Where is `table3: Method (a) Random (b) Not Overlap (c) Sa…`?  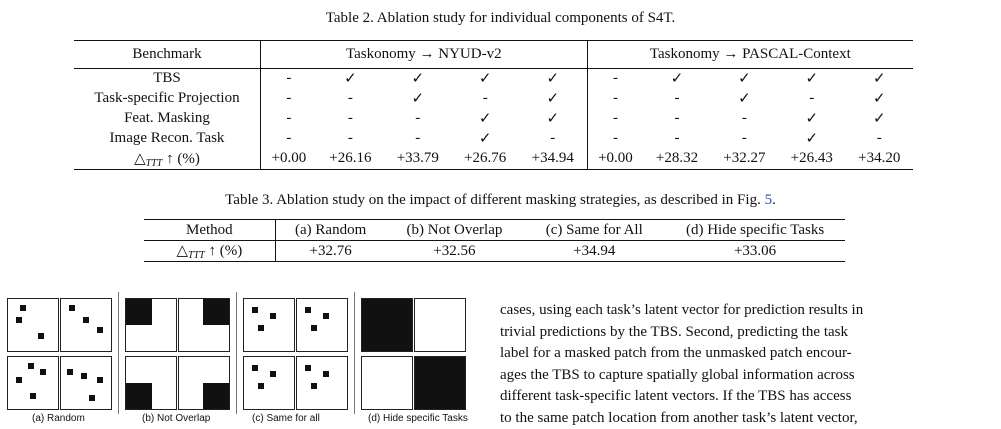 table3: Method (a) Random (b) Not Overlap (c) Sa… is located at coordinates (494, 240).